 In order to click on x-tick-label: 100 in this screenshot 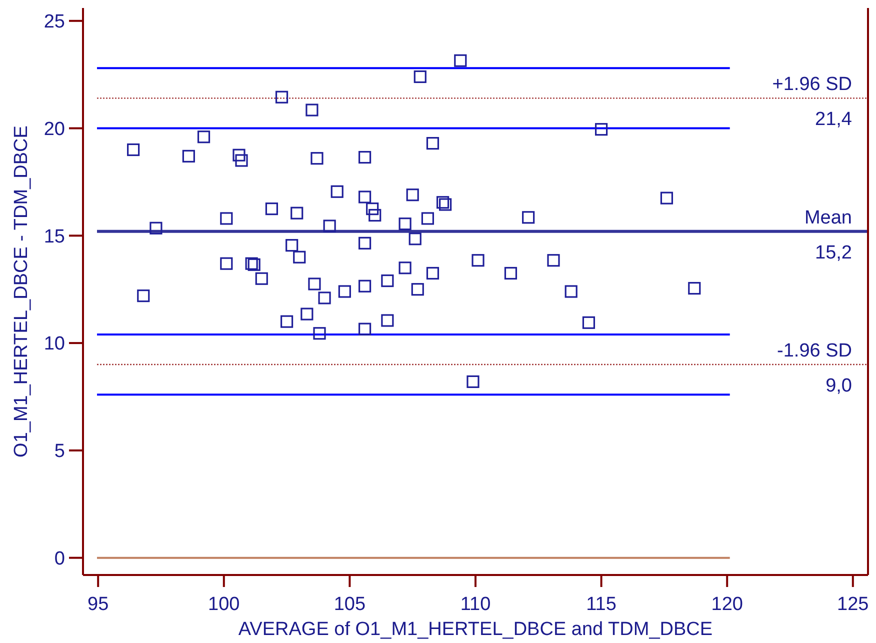, I will do `click(224, 604)`.